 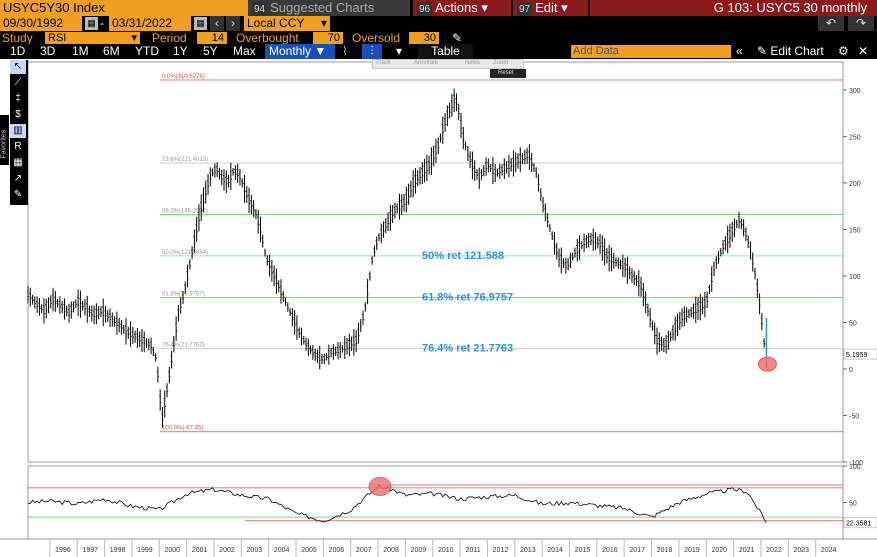 I want to click on rsi-last-value-label: 22.3581, so click(x=858, y=524).